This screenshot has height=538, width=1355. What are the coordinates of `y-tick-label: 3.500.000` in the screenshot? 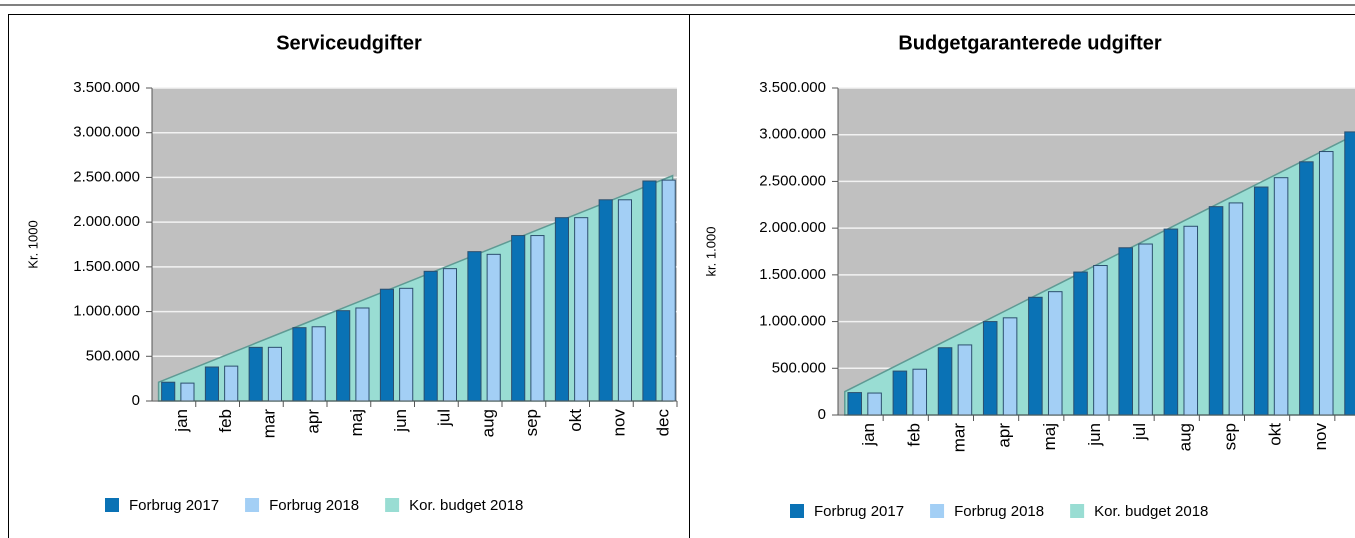 It's located at (792, 87).